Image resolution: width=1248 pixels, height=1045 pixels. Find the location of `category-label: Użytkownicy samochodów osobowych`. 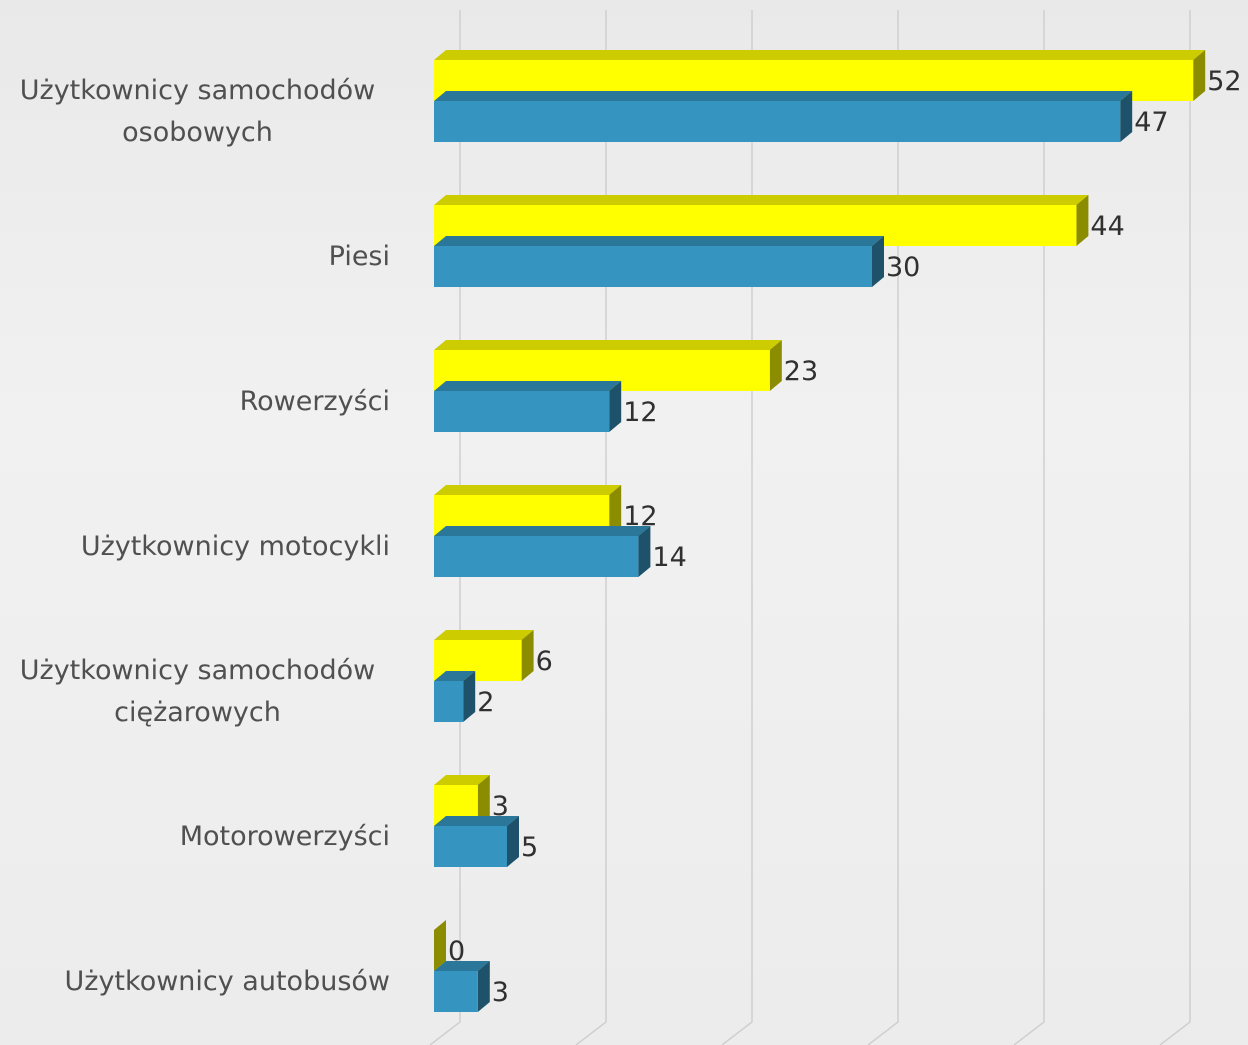

category-label: Użytkownicy samochodów osobowych is located at coordinates (197, 111).